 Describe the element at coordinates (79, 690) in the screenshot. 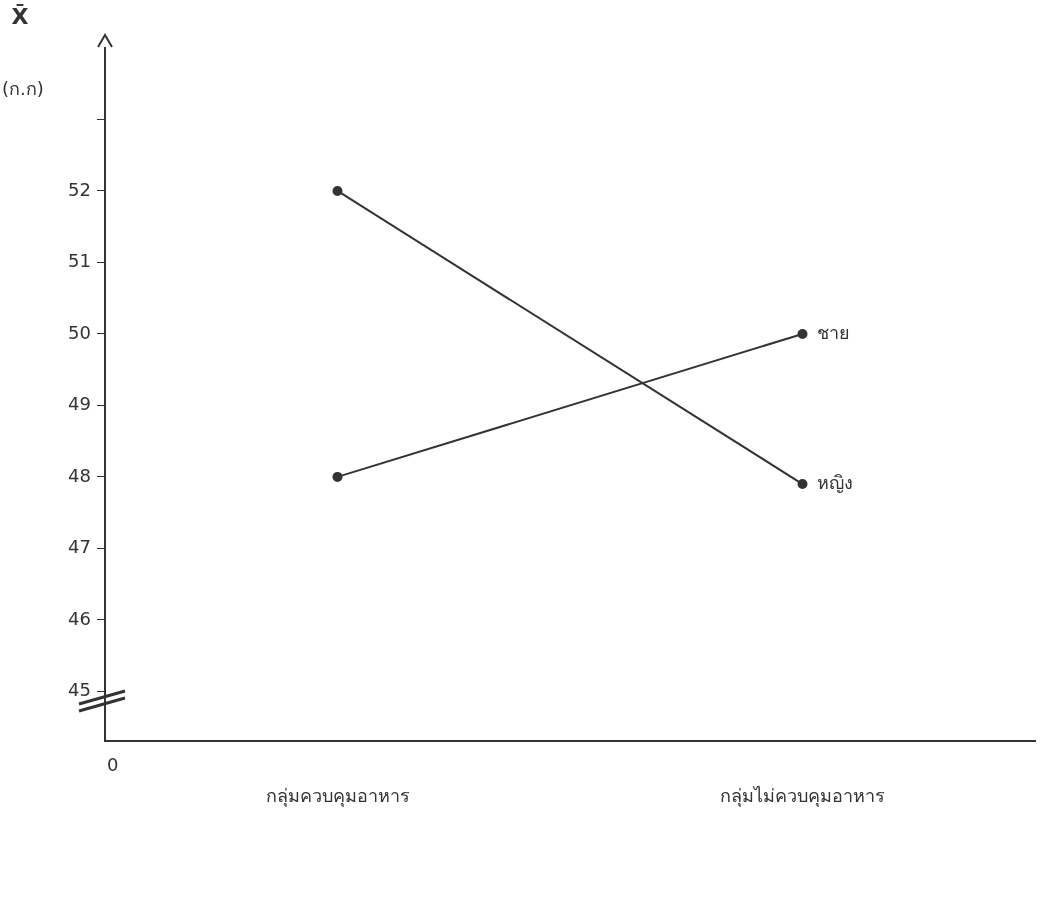

I see `y-tick-label: 45` at that location.